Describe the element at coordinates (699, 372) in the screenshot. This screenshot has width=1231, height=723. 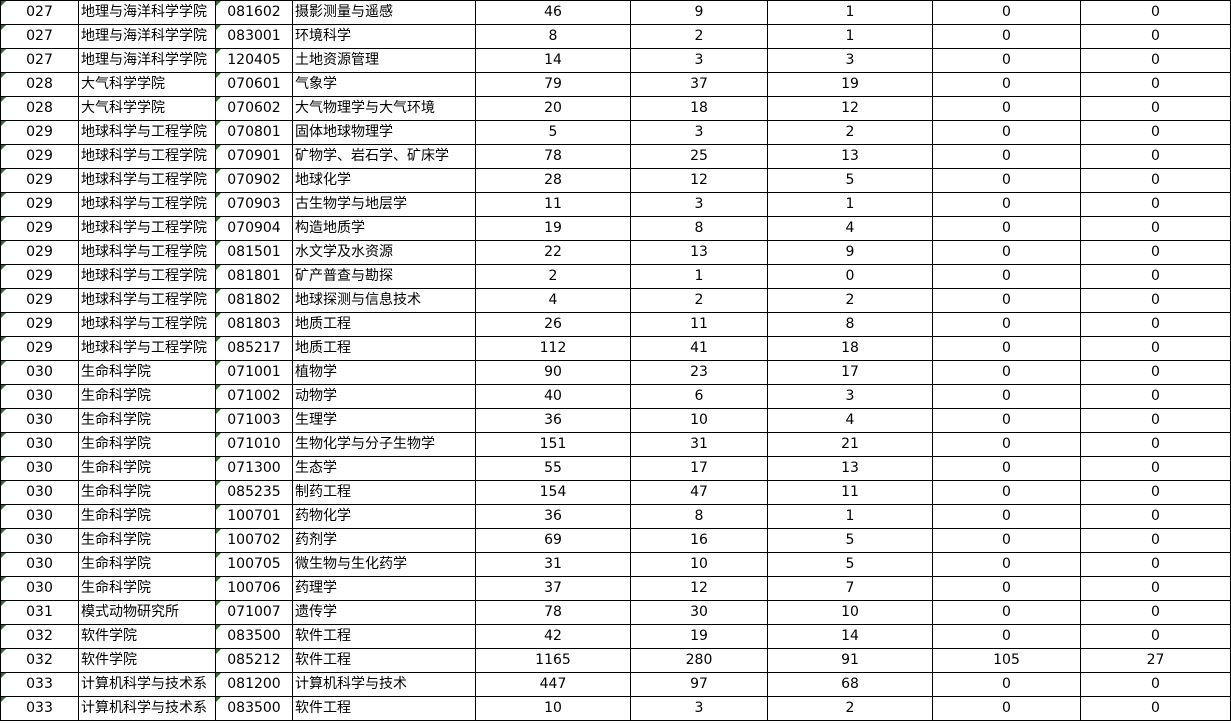
I see `value-cell-2: 23` at that location.